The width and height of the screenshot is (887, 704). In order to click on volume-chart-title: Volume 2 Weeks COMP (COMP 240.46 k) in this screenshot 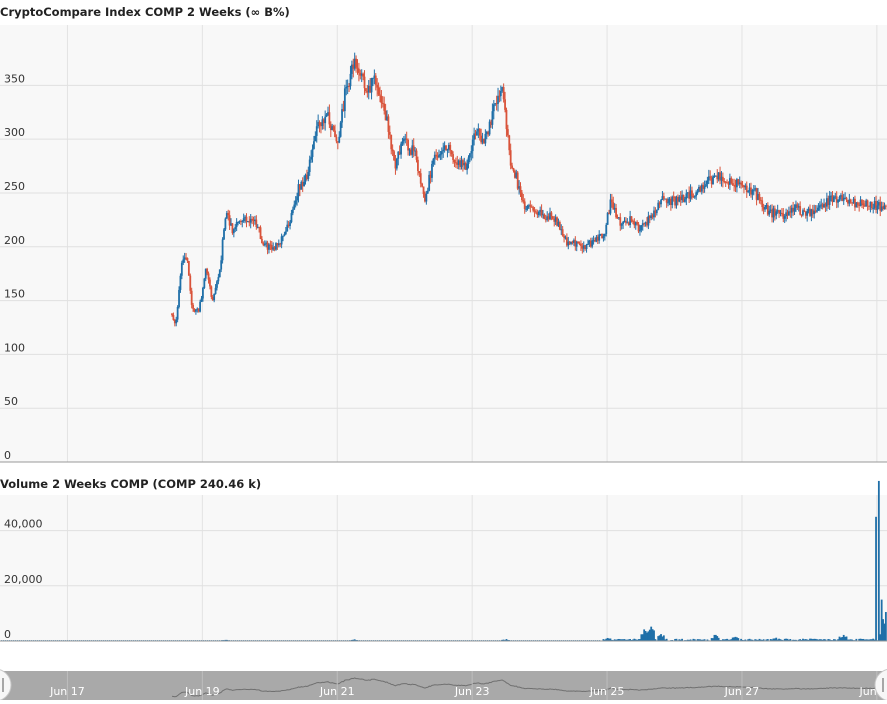, I will do `click(130, 484)`.